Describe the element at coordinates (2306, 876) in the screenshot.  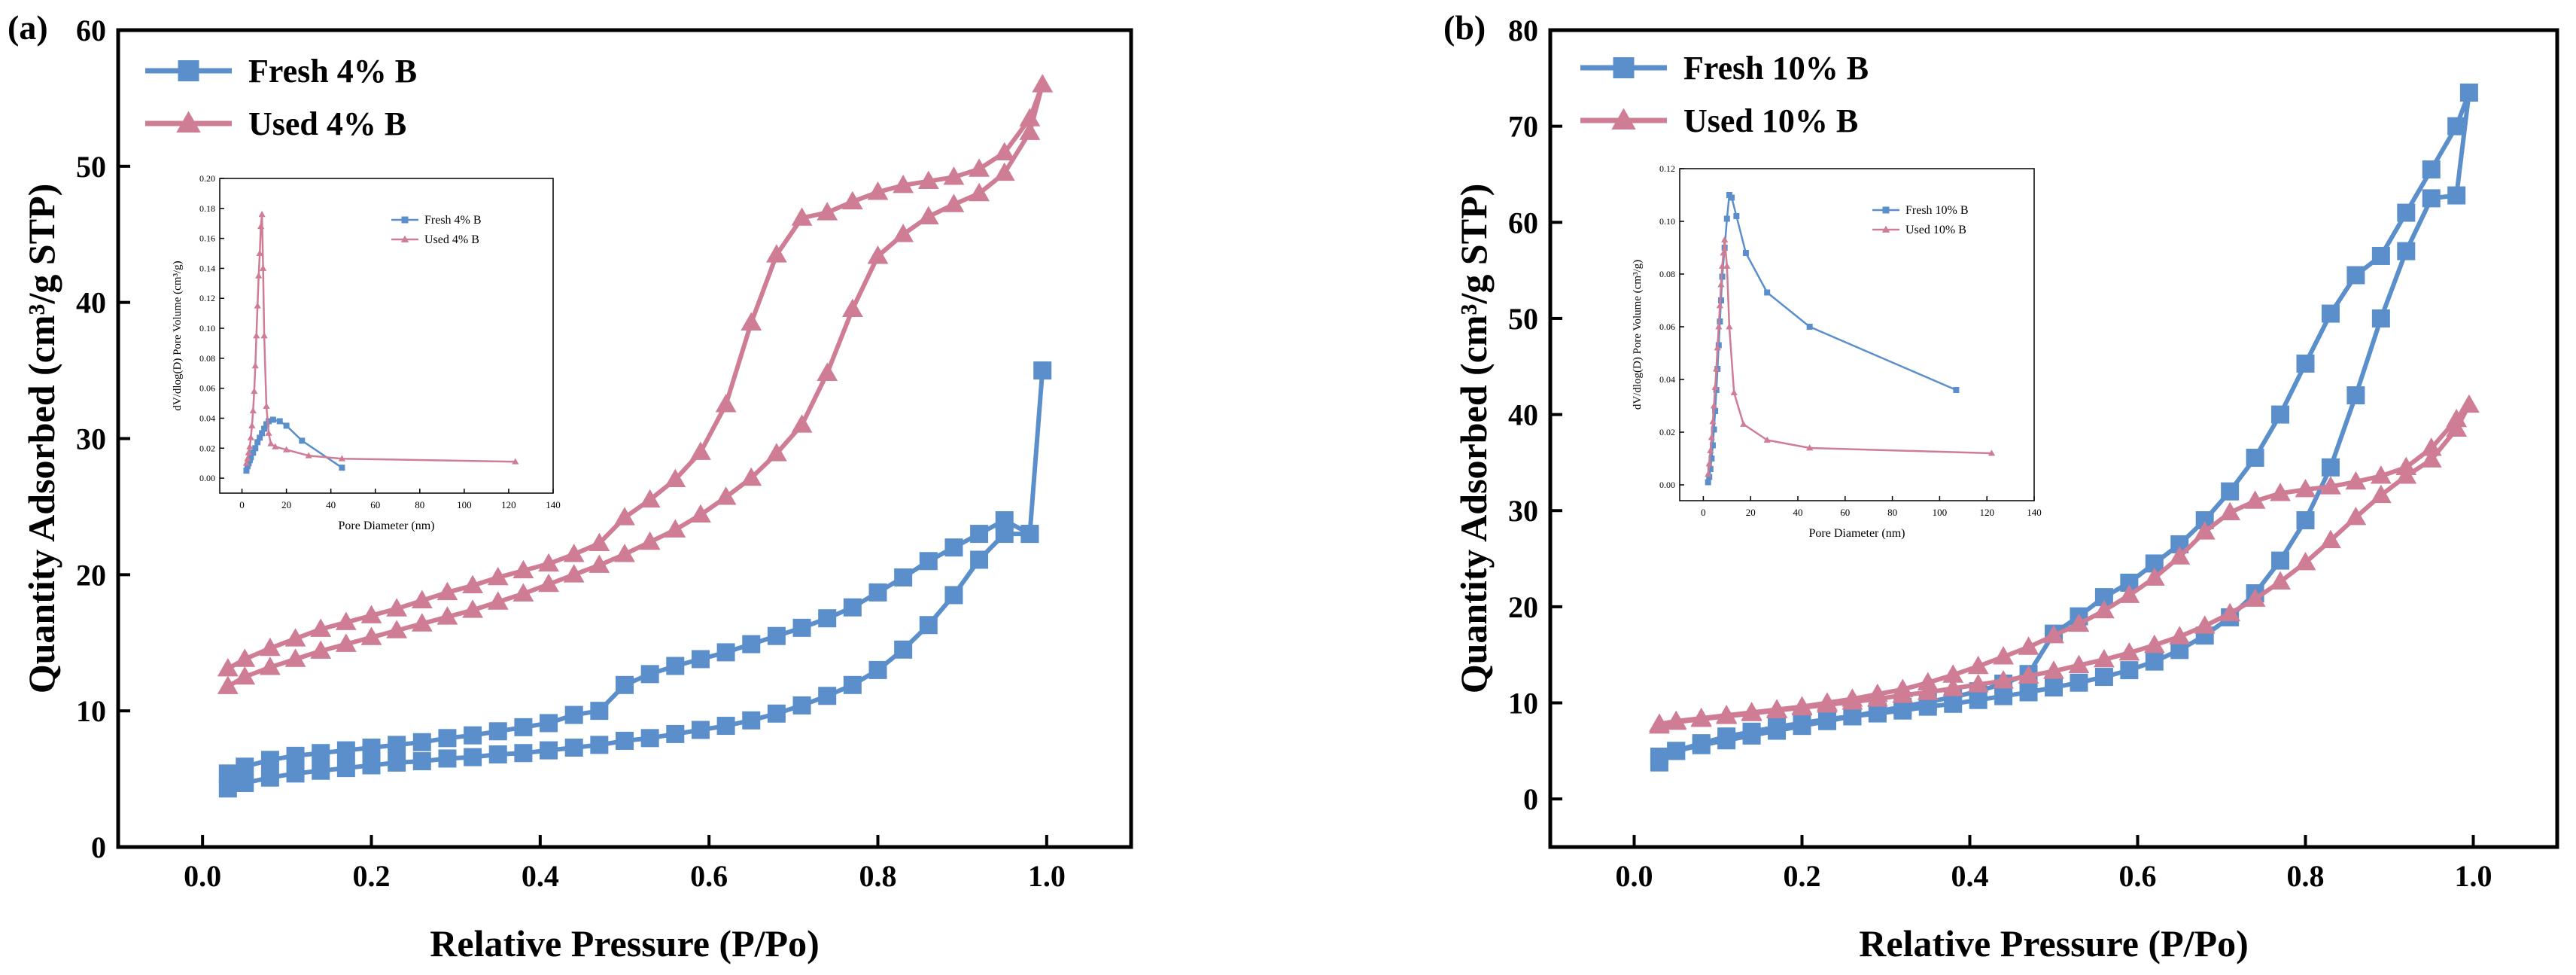
I see `x-tick-label-b: 0.8` at that location.